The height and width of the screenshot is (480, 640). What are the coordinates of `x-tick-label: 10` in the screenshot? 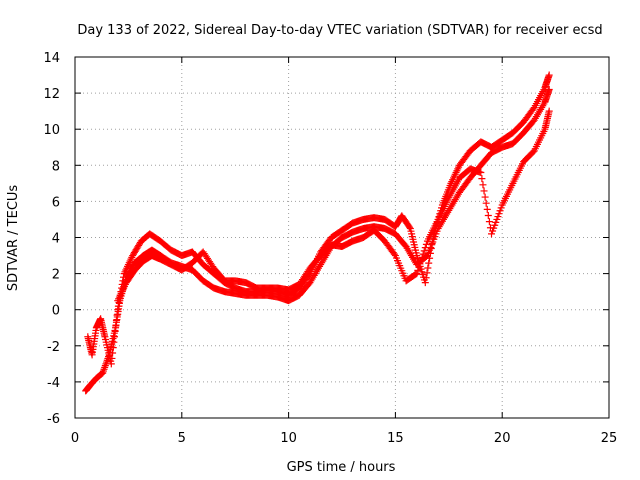 It's located at (288, 438).